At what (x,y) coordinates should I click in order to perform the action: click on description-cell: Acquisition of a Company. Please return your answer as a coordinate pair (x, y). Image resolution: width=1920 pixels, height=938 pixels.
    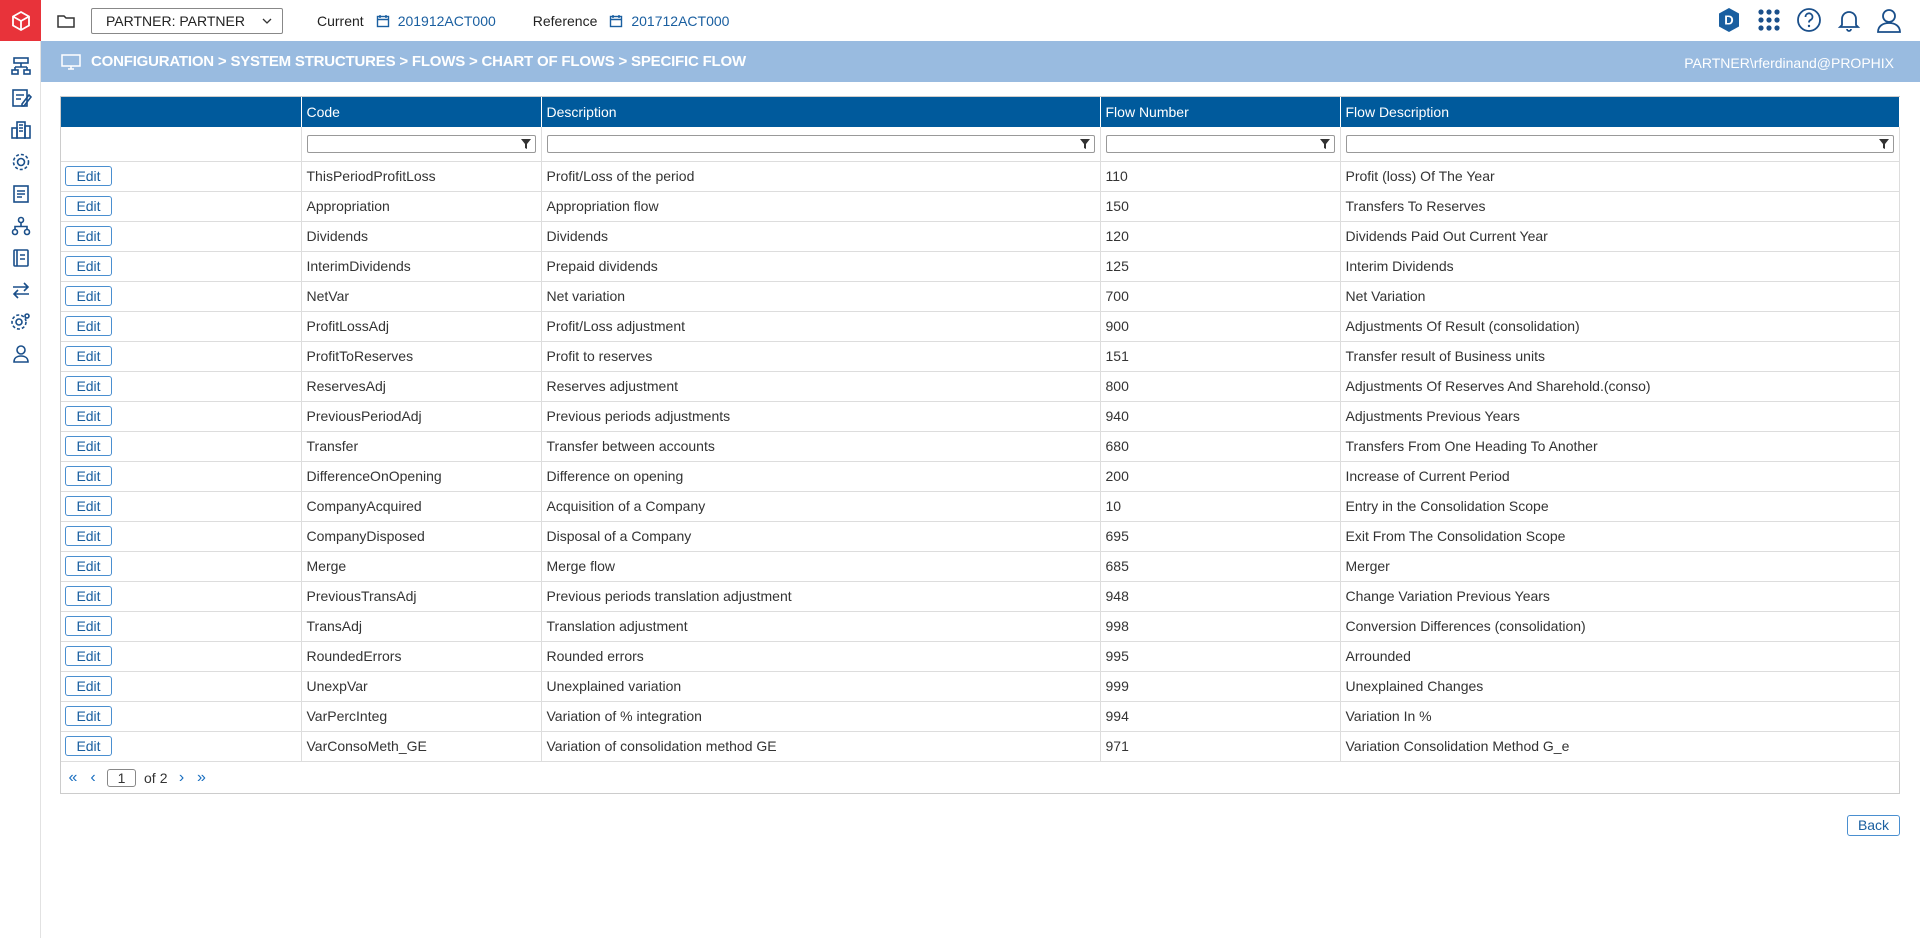
    Looking at the image, I should click on (821, 506).